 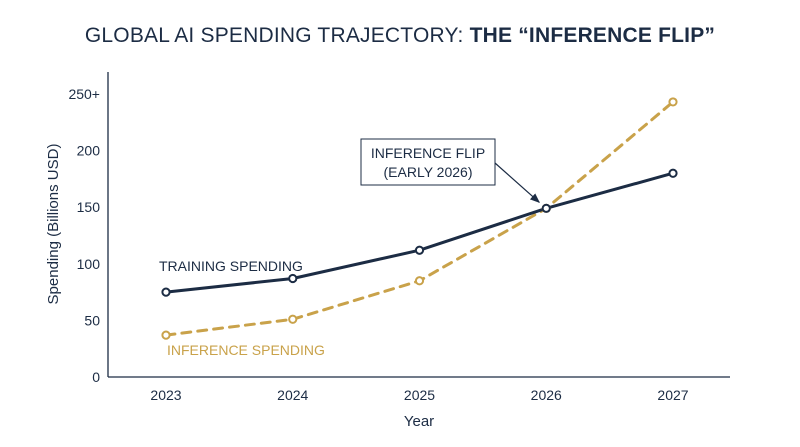 I want to click on annotation-box, so click(x=428, y=162).